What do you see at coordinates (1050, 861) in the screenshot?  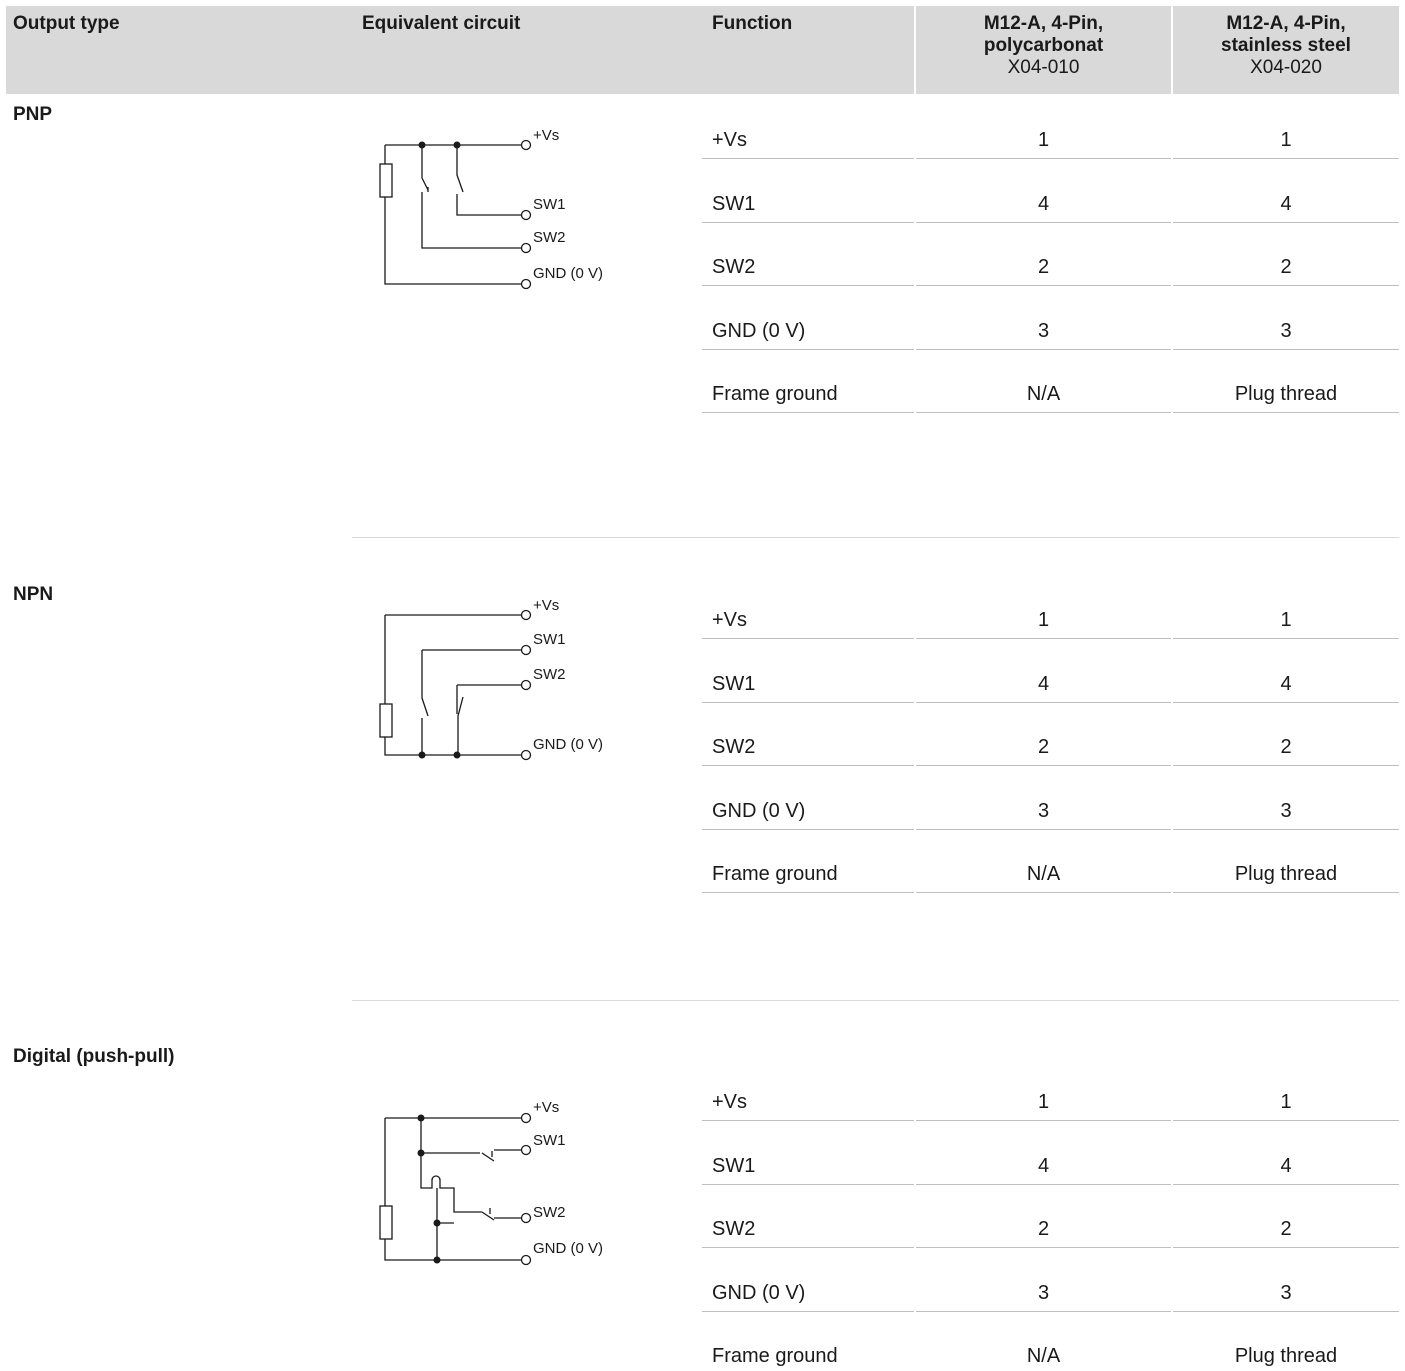 I see `npn-row-frame-ground: Frame ground N/A Plug thread` at bounding box center [1050, 861].